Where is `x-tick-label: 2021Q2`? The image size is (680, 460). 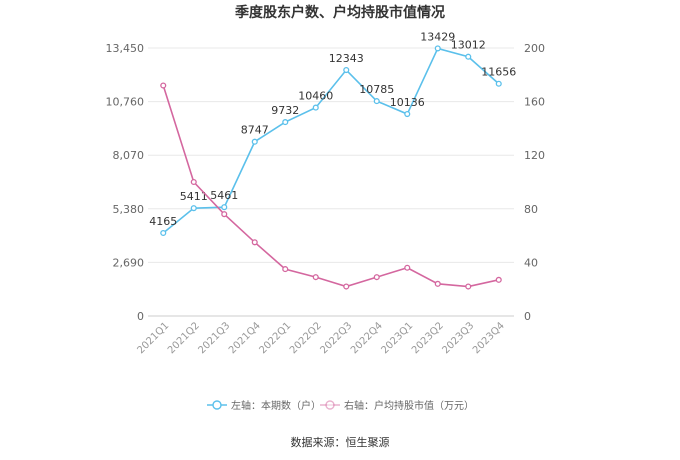 x-tick-label: 2021Q2 is located at coordinates (184, 338).